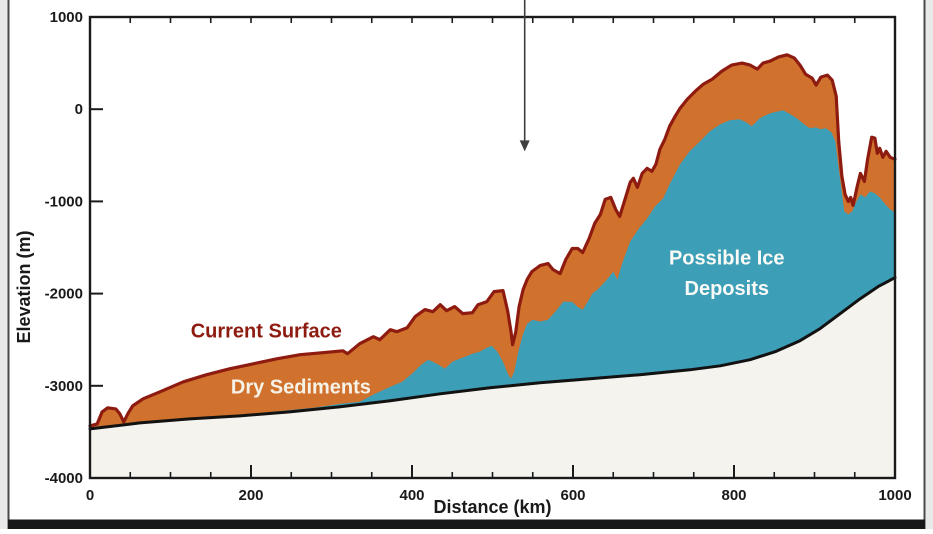 Image resolution: width=933 pixels, height=534 pixels. What do you see at coordinates (64, 386) in the screenshot?
I see `y-tick-label: -3000` at bounding box center [64, 386].